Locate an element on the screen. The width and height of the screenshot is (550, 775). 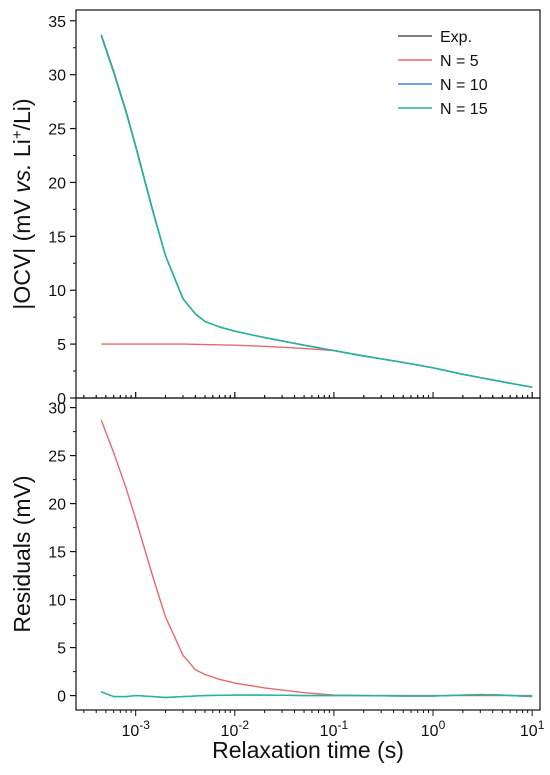
bottom-y-tick-label: 30 is located at coordinates (57, 409).